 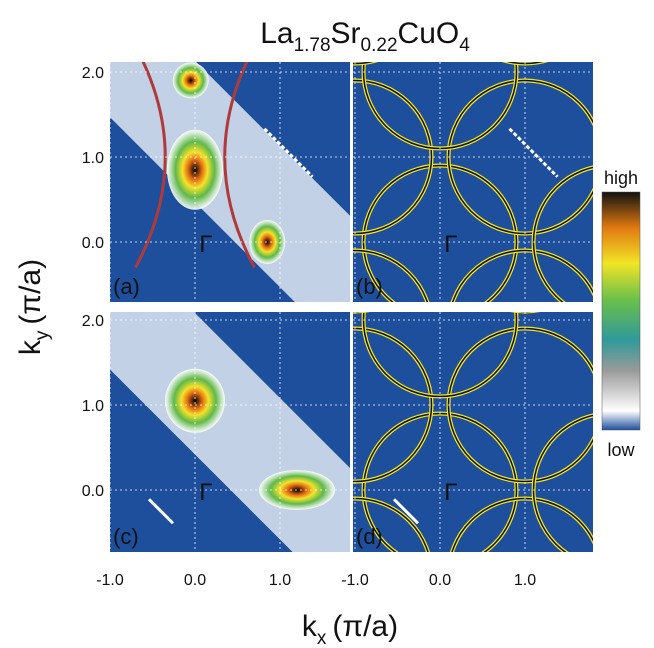 What do you see at coordinates (126, 536) in the screenshot?
I see `panel-label: (c)` at bounding box center [126, 536].